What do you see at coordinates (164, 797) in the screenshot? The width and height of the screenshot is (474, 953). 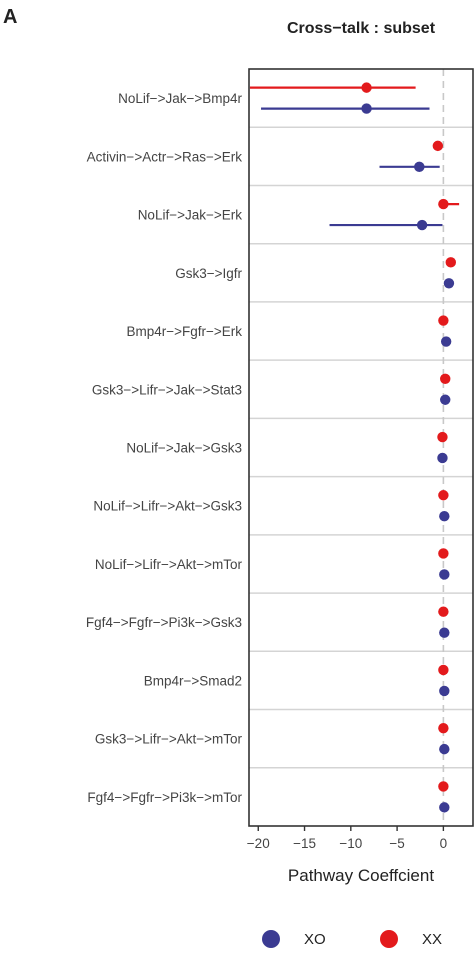 I see `y-tick-label: Fgf4−>Fgfr−>Pi3k−>mTor` at bounding box center [164, 797].